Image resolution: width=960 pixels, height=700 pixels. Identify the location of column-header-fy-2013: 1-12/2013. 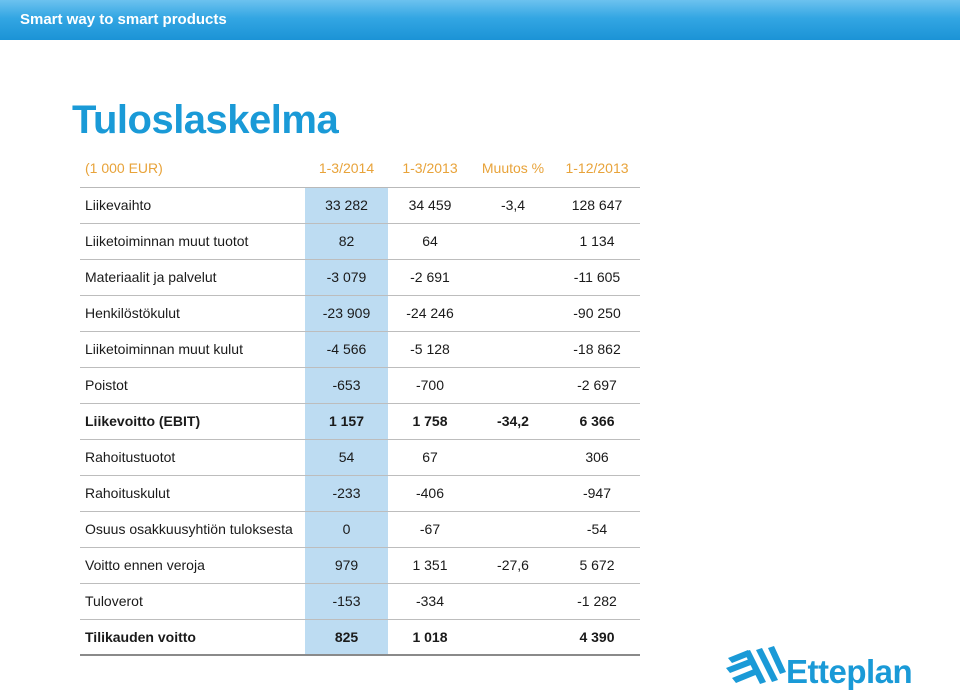
(597, 168).